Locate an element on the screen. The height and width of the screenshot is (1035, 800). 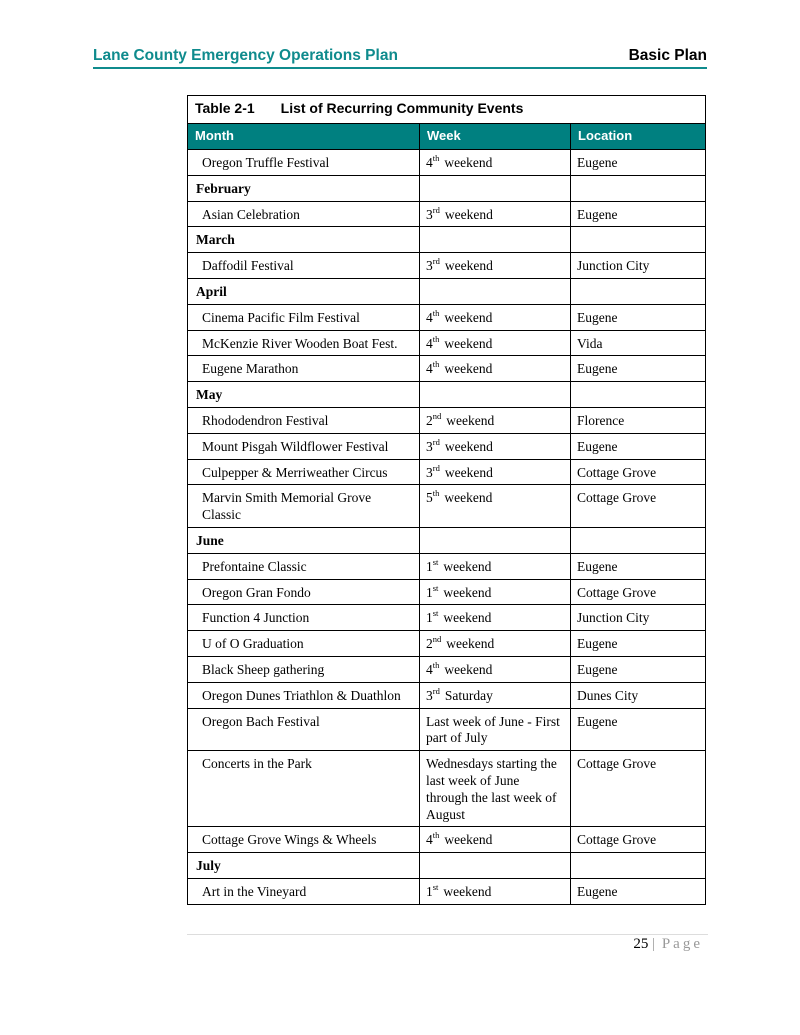
event-name: Eugene Marathon is located at coordinates (250, 369).